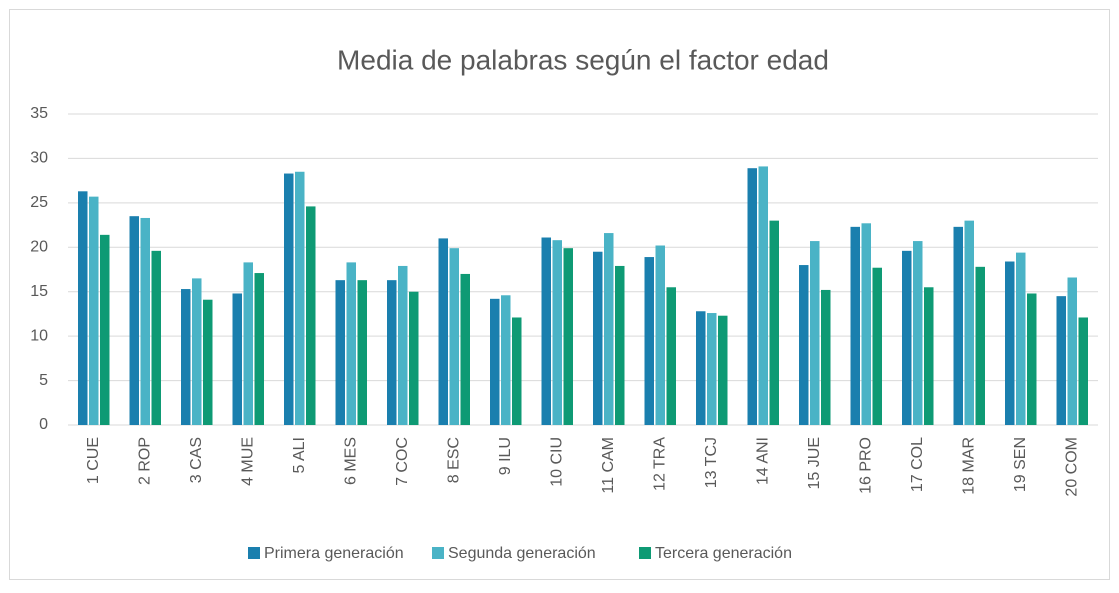 The image size is (1119, 593). What do you see at coordinates (505, 456) in the screenshot?
I see `x-tick-label: 9 ILU` at bounding box center [505, 456].